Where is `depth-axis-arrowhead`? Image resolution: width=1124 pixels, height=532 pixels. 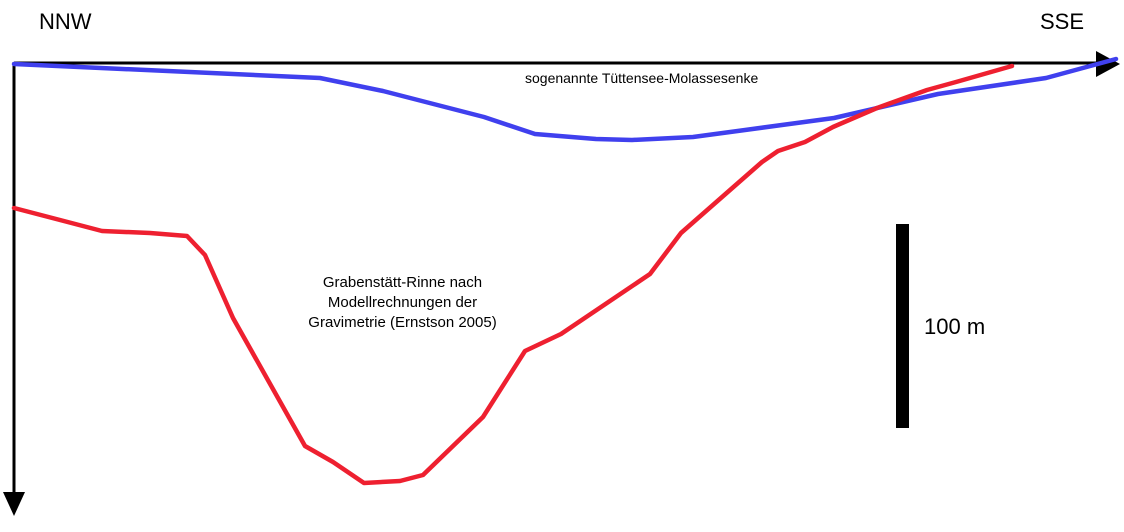
depth-axis-arrowhead is located at coordinates (14, 504).